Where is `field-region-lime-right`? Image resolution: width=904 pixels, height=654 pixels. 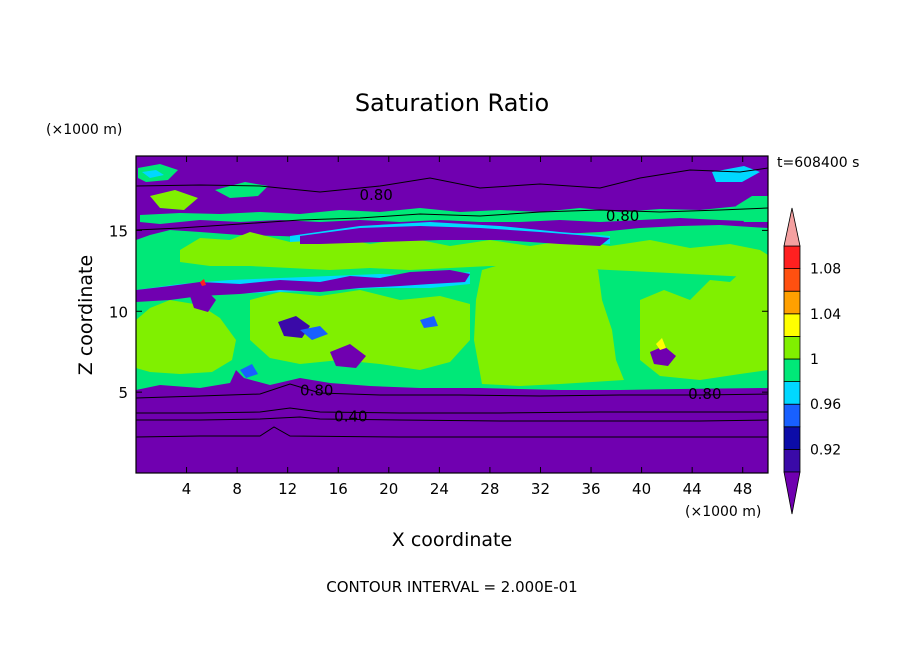
field-region-lime-right is located at coordinates (704, 319).